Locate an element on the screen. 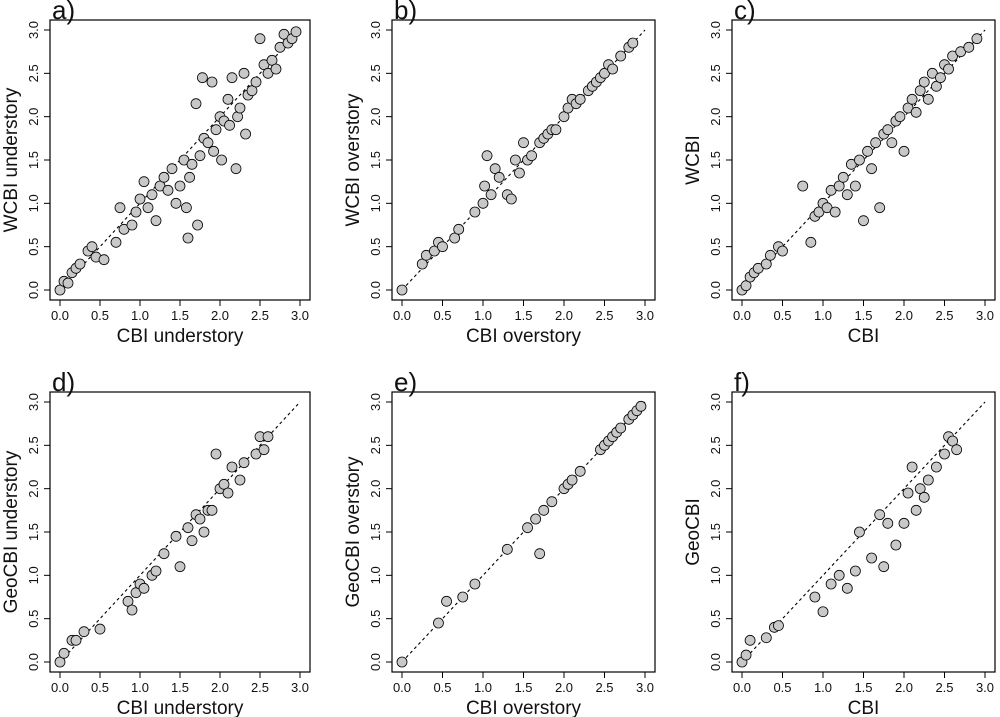 The width and height of the screenshot is (1000, 717). x-axis-title: CBI understory is located at coordinates (180, 336).